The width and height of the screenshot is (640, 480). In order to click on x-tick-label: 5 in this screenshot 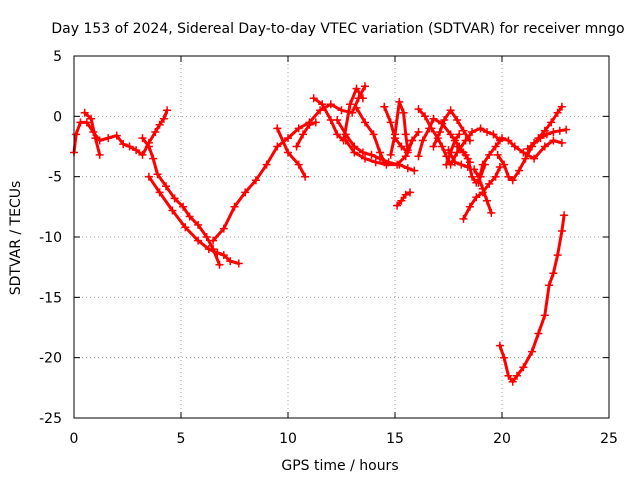, I will do `click(181, 439)`.